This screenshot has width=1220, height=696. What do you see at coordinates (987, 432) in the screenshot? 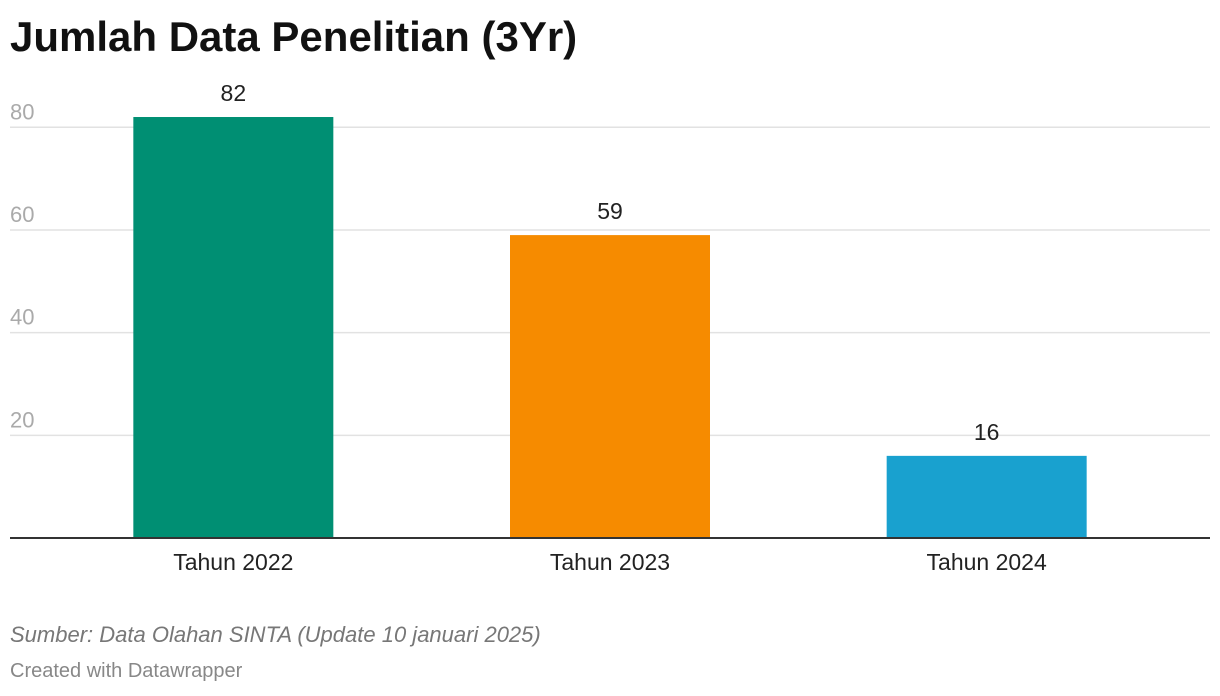
I see `value-label: 16` at bounding box center [987, 432].